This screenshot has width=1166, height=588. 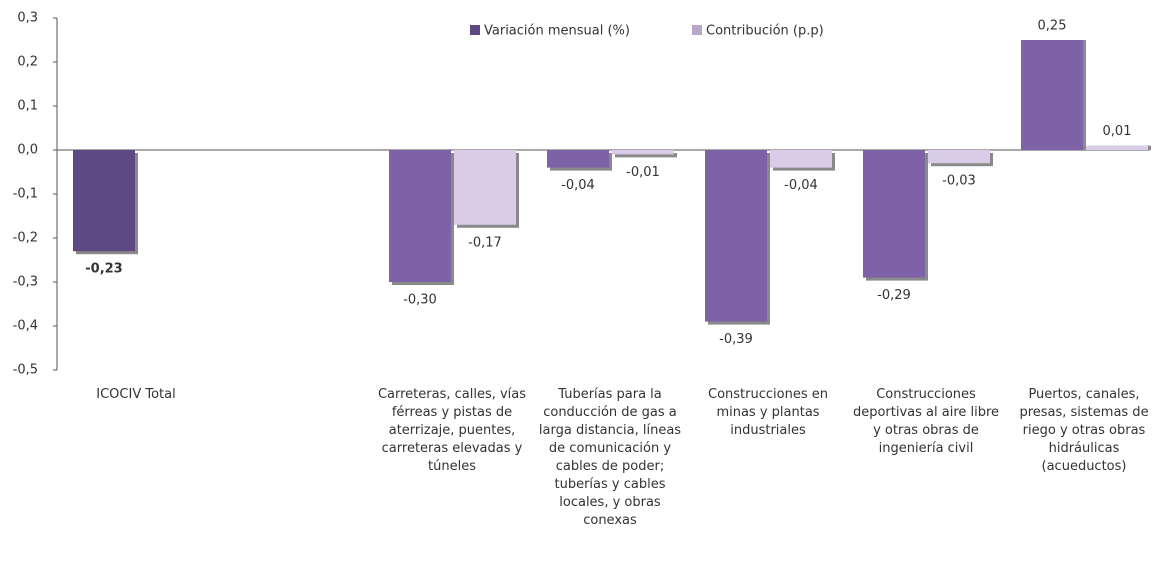 What do you see at coordinates (27, 62) in the screenshot?
I see `y-tick-label: 0,2` at bounding box center [27, 62].